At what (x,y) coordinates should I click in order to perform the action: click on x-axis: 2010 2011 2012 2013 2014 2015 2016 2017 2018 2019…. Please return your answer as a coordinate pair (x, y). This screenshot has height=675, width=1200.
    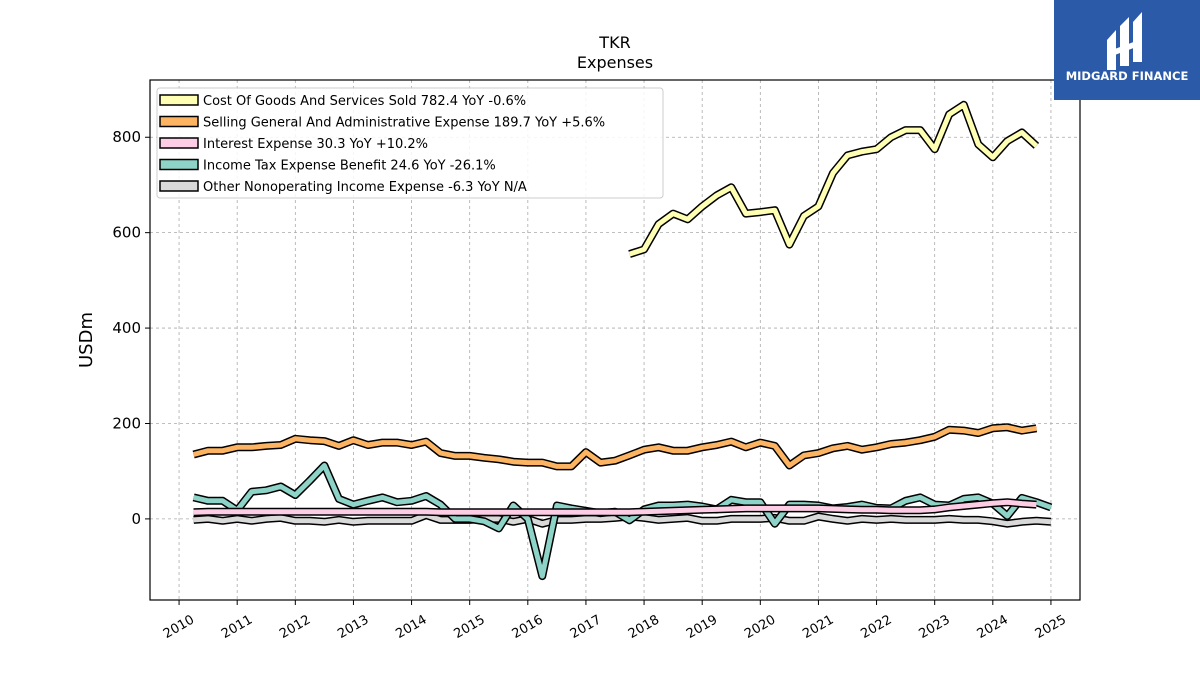
    Looking at the image, I should click on (615, 621).